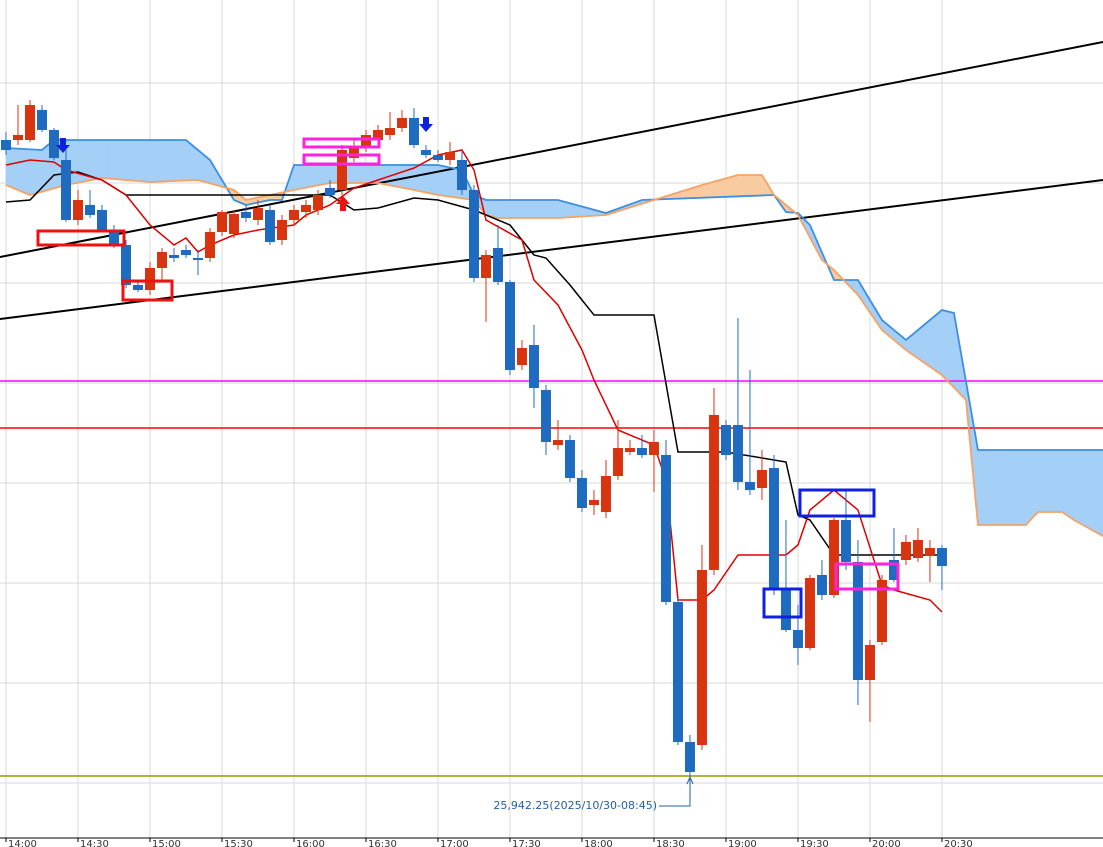 This screenshot has width=1103, height=847. Describe the element at coordinates (382, 843) in the screenshot. I see `x-tick-label: 16:30` at that location.